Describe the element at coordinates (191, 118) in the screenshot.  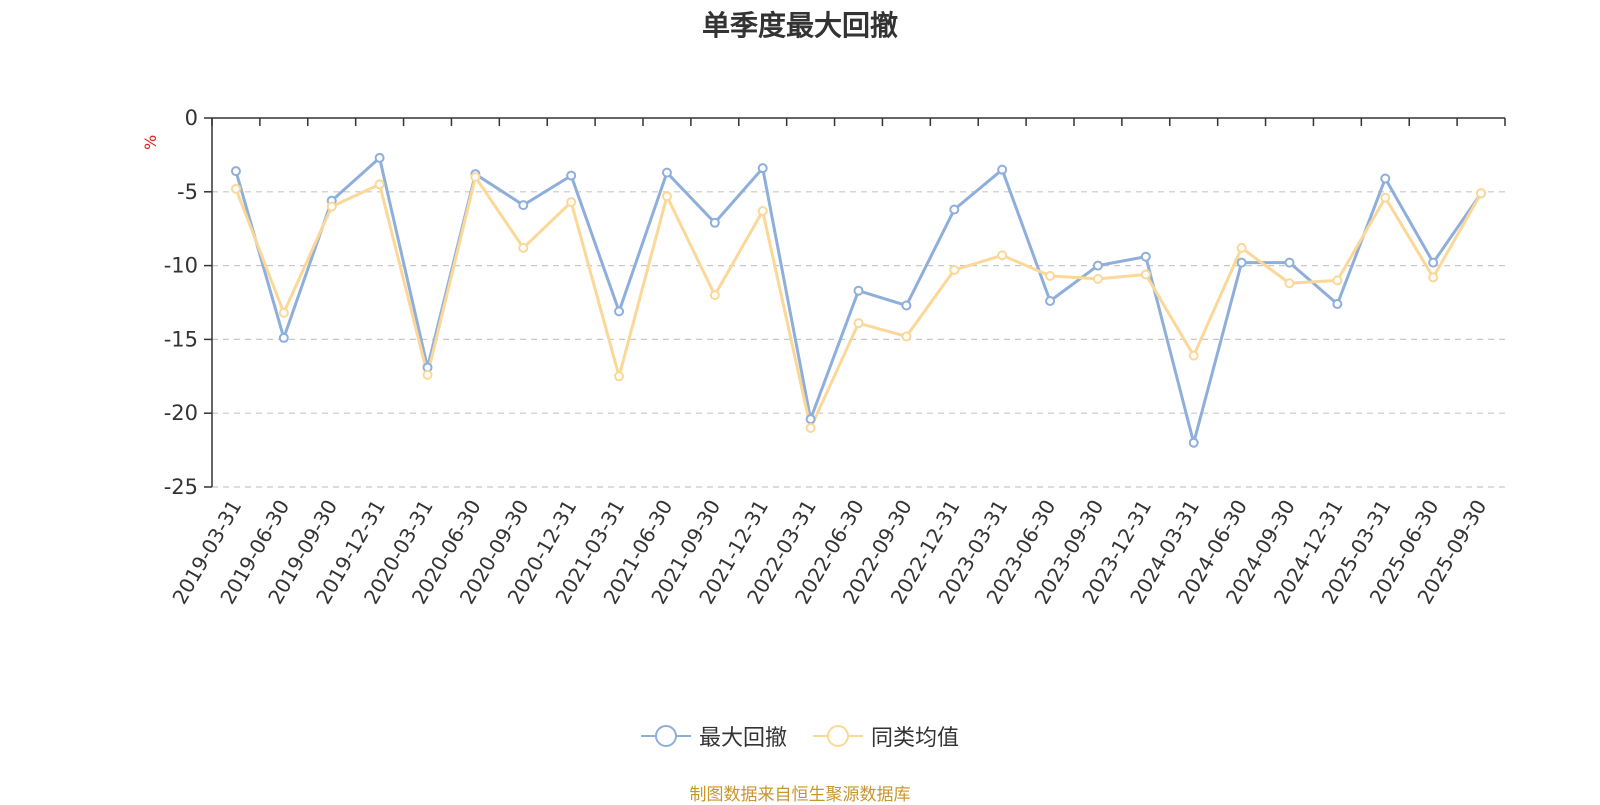
I see `y-tick-label: 0` at that location.